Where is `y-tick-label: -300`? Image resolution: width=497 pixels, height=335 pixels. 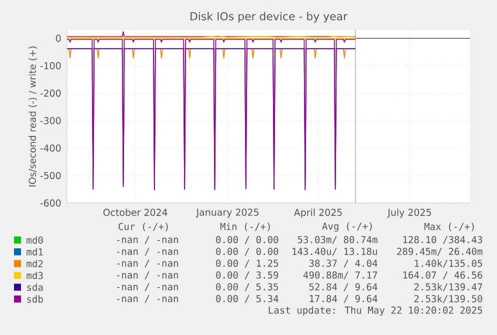
y-tick-label: -300 is located at coordinates (50, 120).